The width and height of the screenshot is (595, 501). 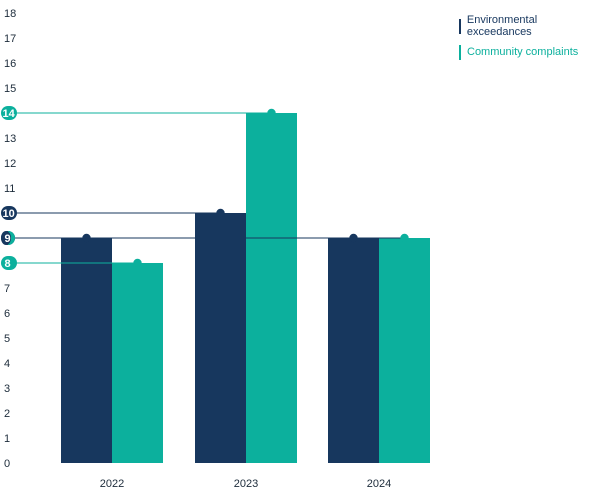 What do you see at coordinates (7, 364) in the screenshot?
I see `y-tick-label: 4` at bounding box center [7, 364].